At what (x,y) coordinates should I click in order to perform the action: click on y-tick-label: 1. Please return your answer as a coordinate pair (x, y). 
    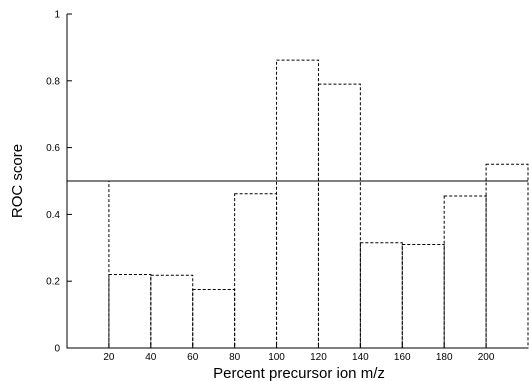
    Looking at the image, I should click on (57, 15).